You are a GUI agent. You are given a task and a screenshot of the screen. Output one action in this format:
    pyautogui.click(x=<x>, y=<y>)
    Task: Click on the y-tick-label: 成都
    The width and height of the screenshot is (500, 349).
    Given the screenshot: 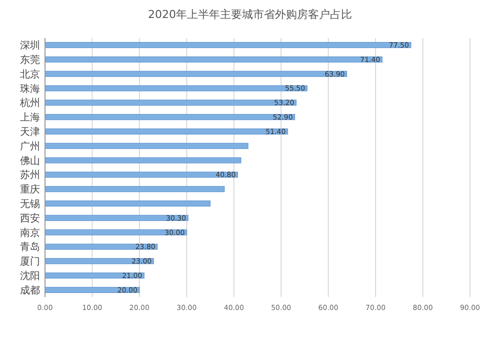 What is the action you would take?
    pyautogui.click(x=30, y=290)
    